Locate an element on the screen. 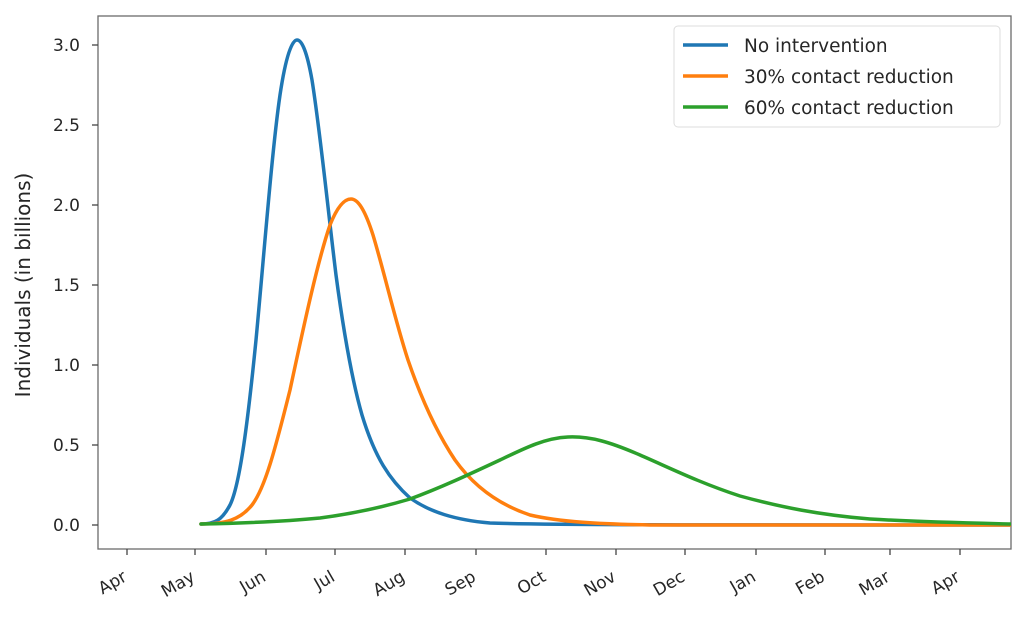 The height and width of the screenshot is (621, 1027). y-tick-label: 0.0 is located at coordinates (66, 526).